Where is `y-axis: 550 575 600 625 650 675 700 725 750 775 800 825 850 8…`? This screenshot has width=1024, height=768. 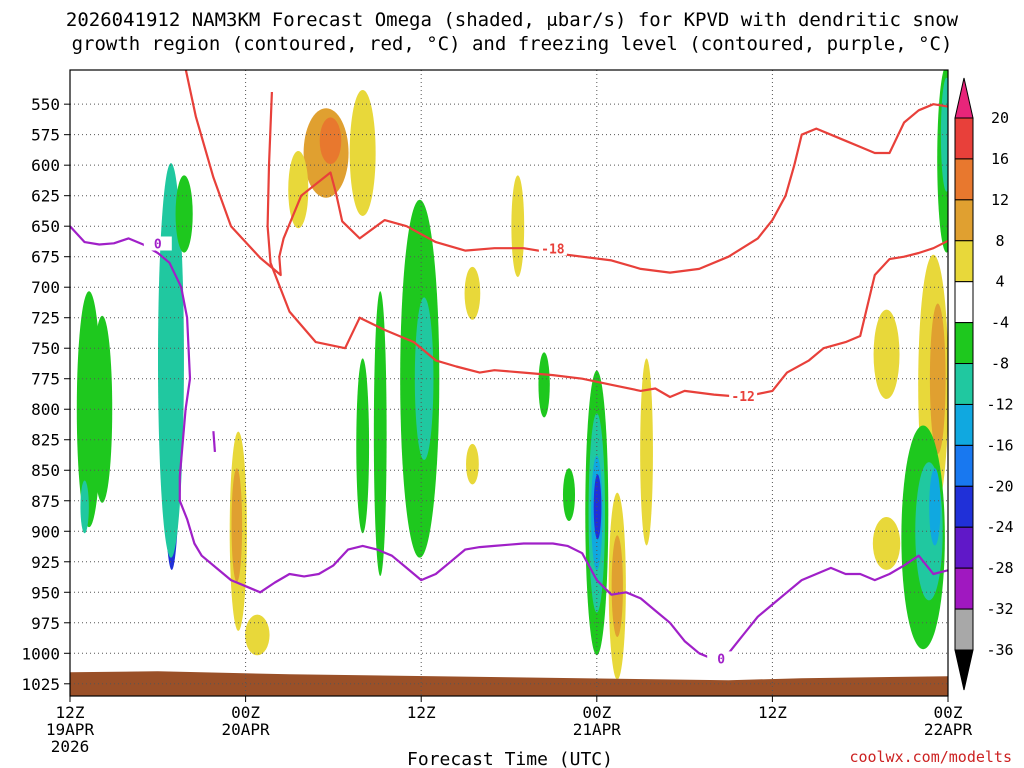
y-axis: 550 575 600 625 650 675 700 725 750 775 800 825 850 8… is located at coordinates (45, 394).